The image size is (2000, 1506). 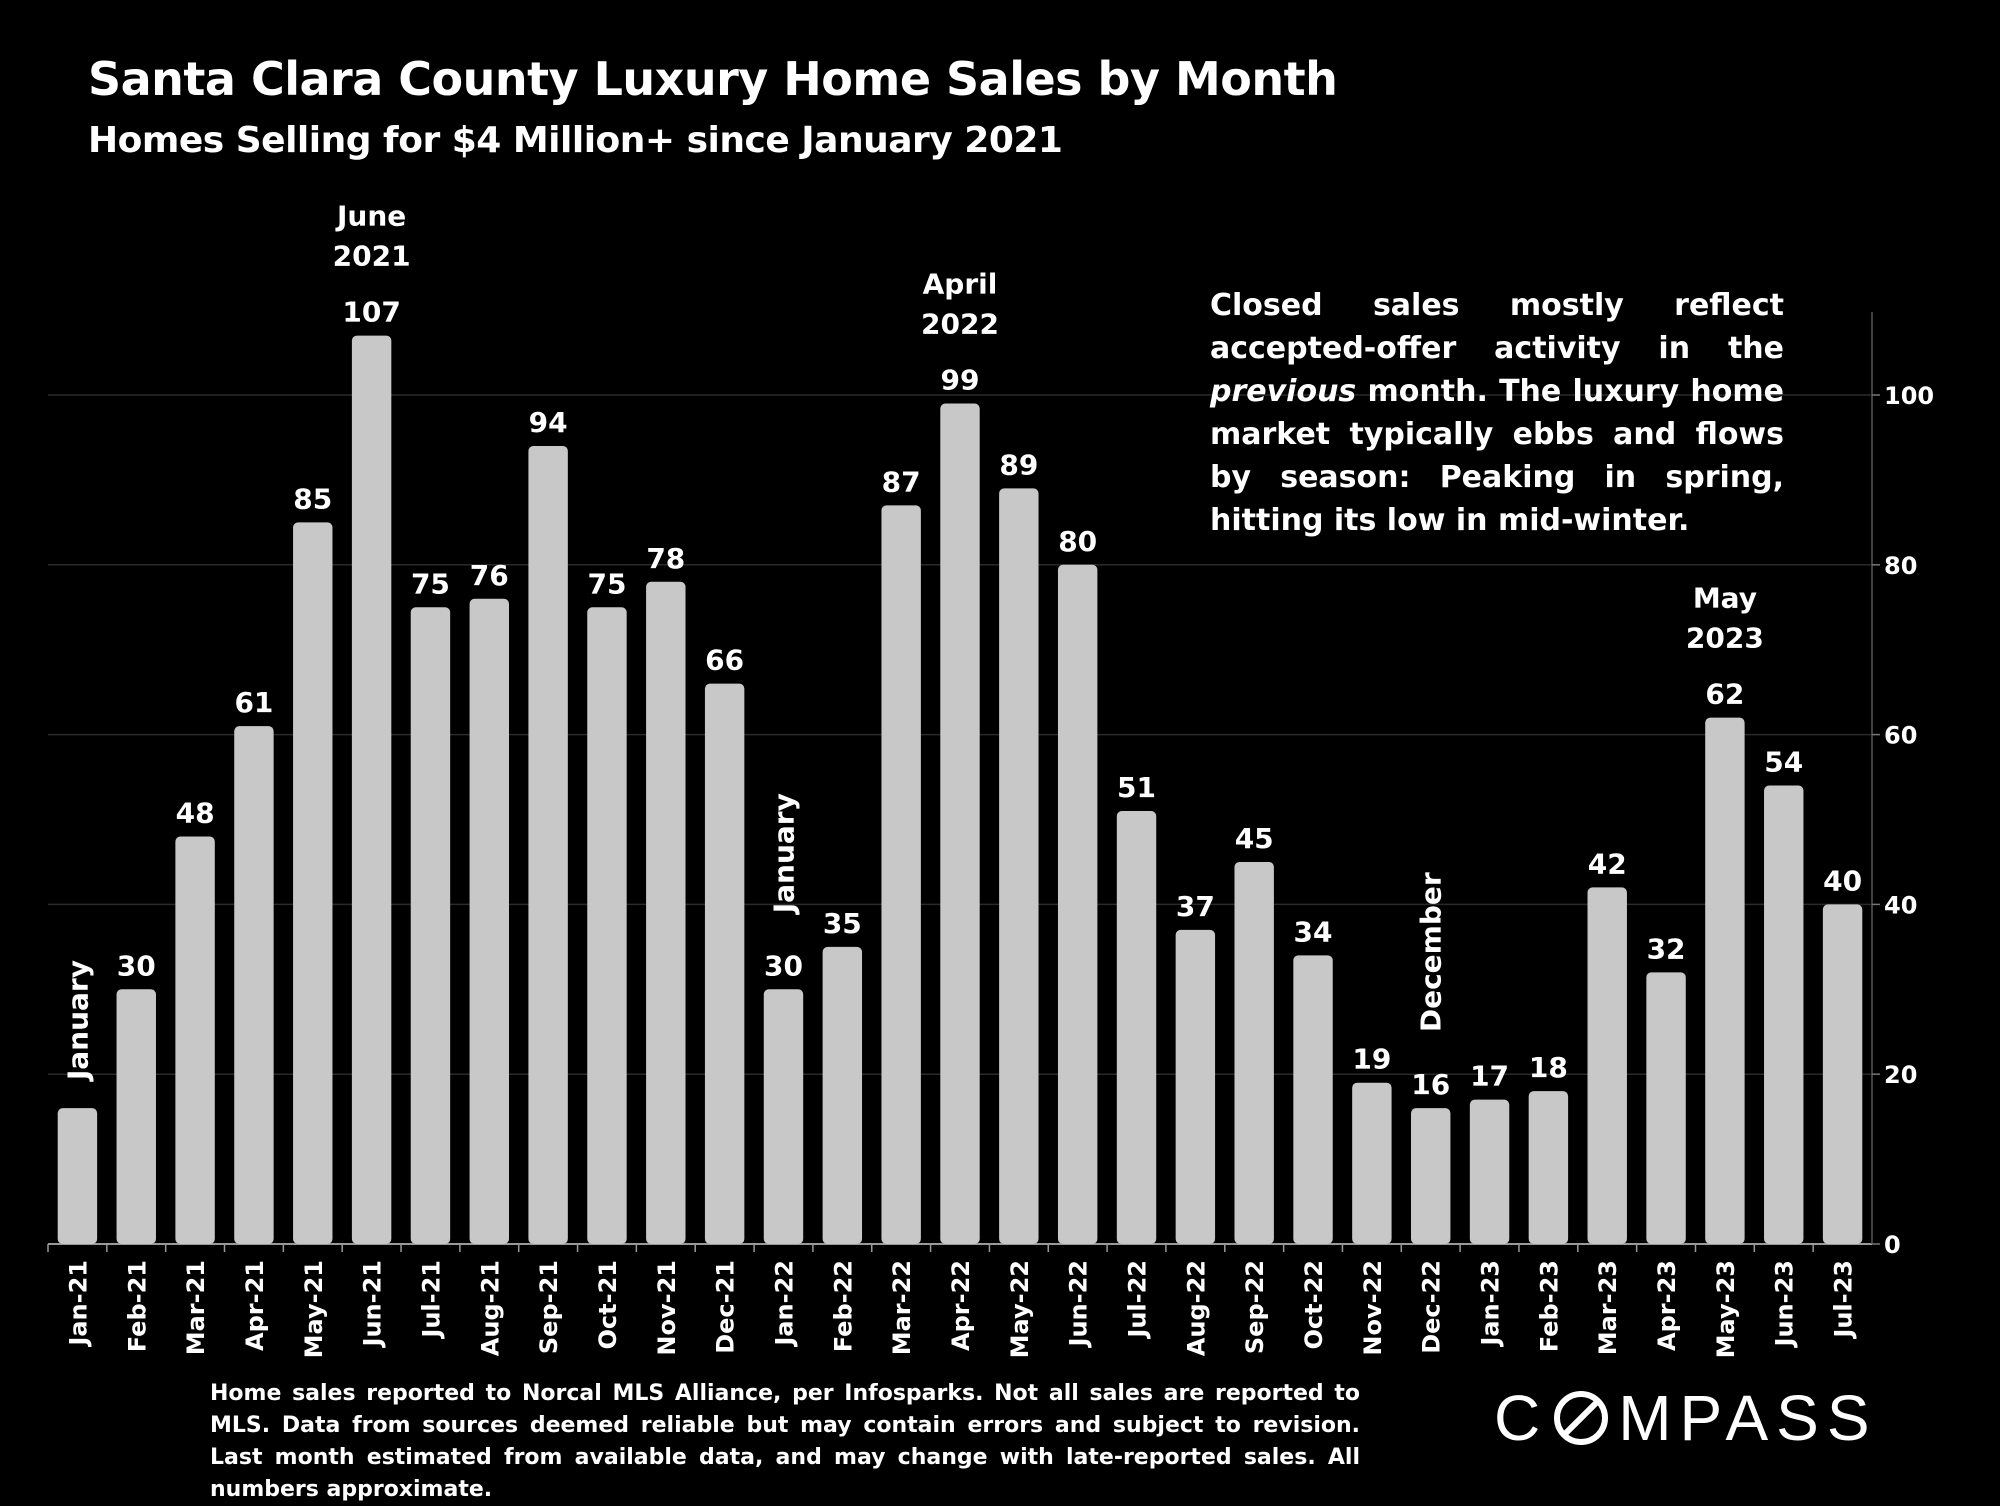 What do you see at coordinates (960, 283) in the screenshot?
I see `annotation-label: April` at bounding box center [960, 283].